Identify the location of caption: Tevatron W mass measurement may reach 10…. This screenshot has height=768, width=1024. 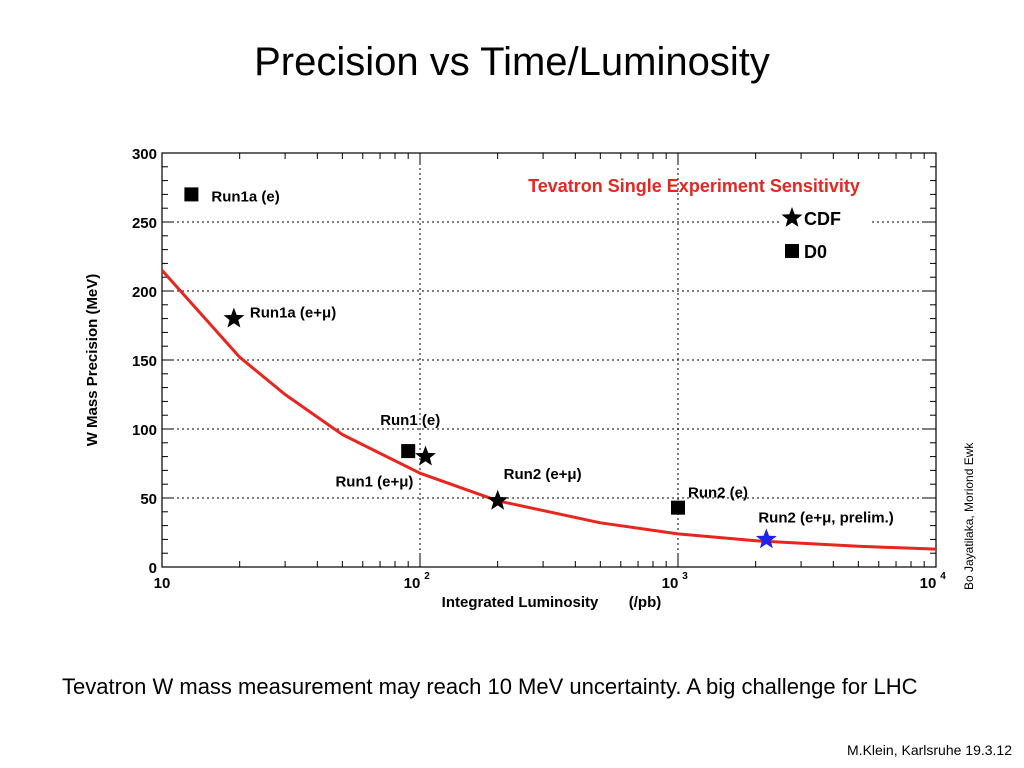
(490, 686).